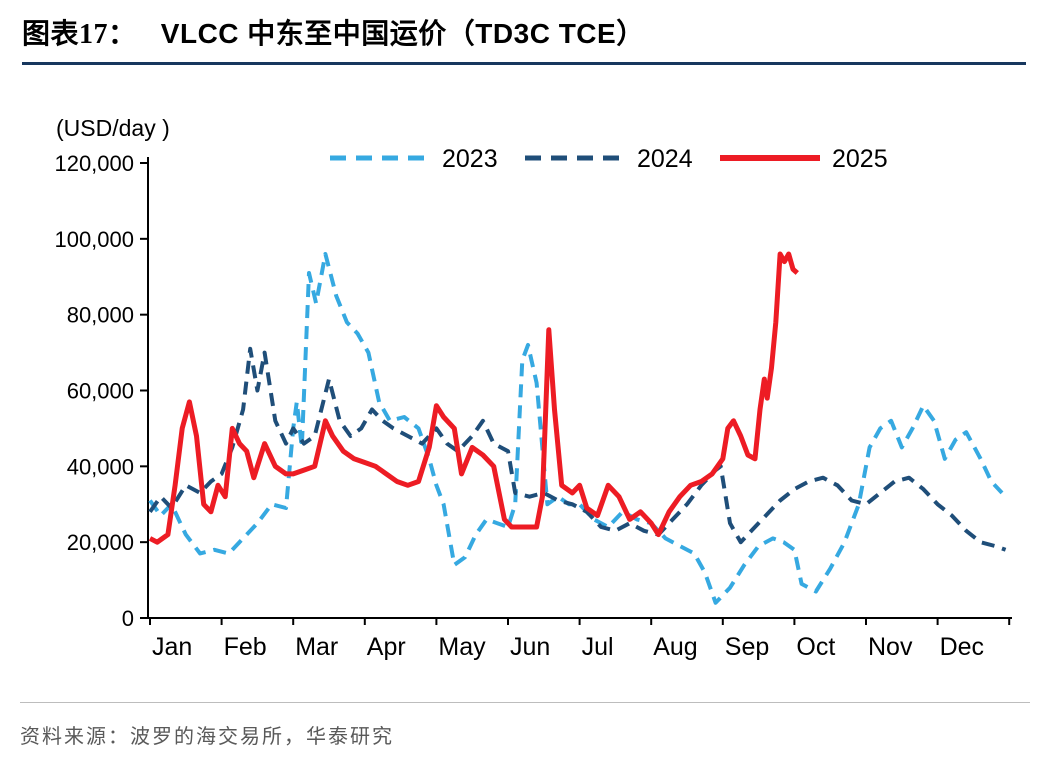 This screenshot has height=764, width=1048. Describe the element at coordinates (113, 128) in the screenshot. I see `y-axis-unit-label: (USD/day )` at that location.